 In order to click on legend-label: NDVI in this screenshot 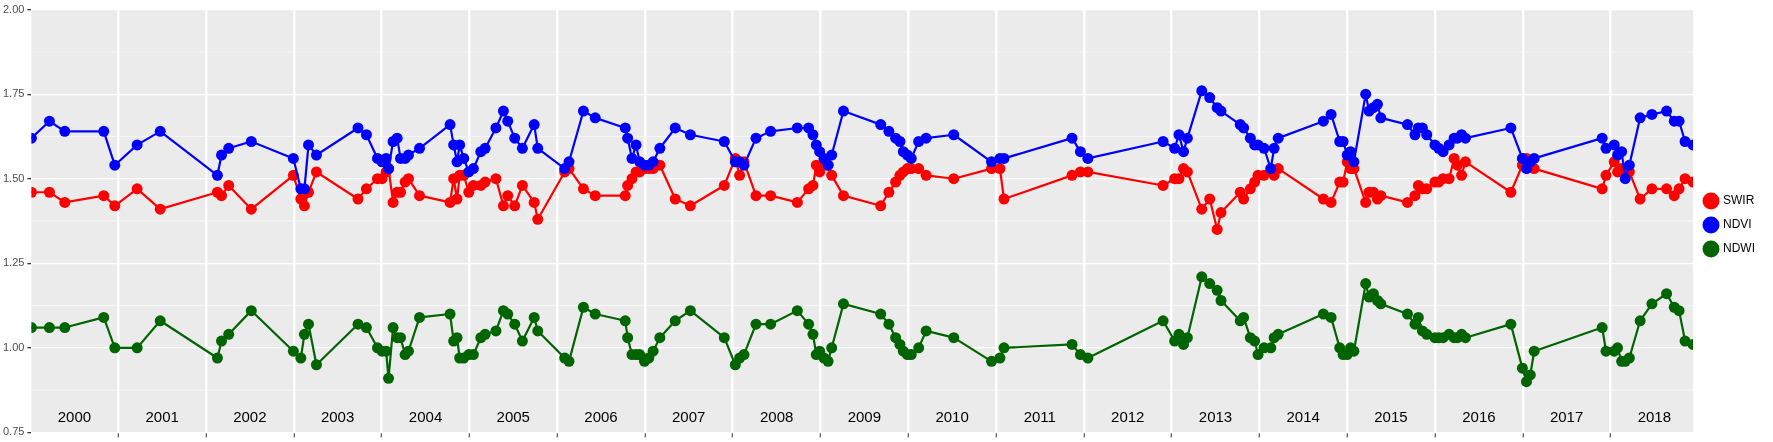, I will do `click(1737, 224)`.